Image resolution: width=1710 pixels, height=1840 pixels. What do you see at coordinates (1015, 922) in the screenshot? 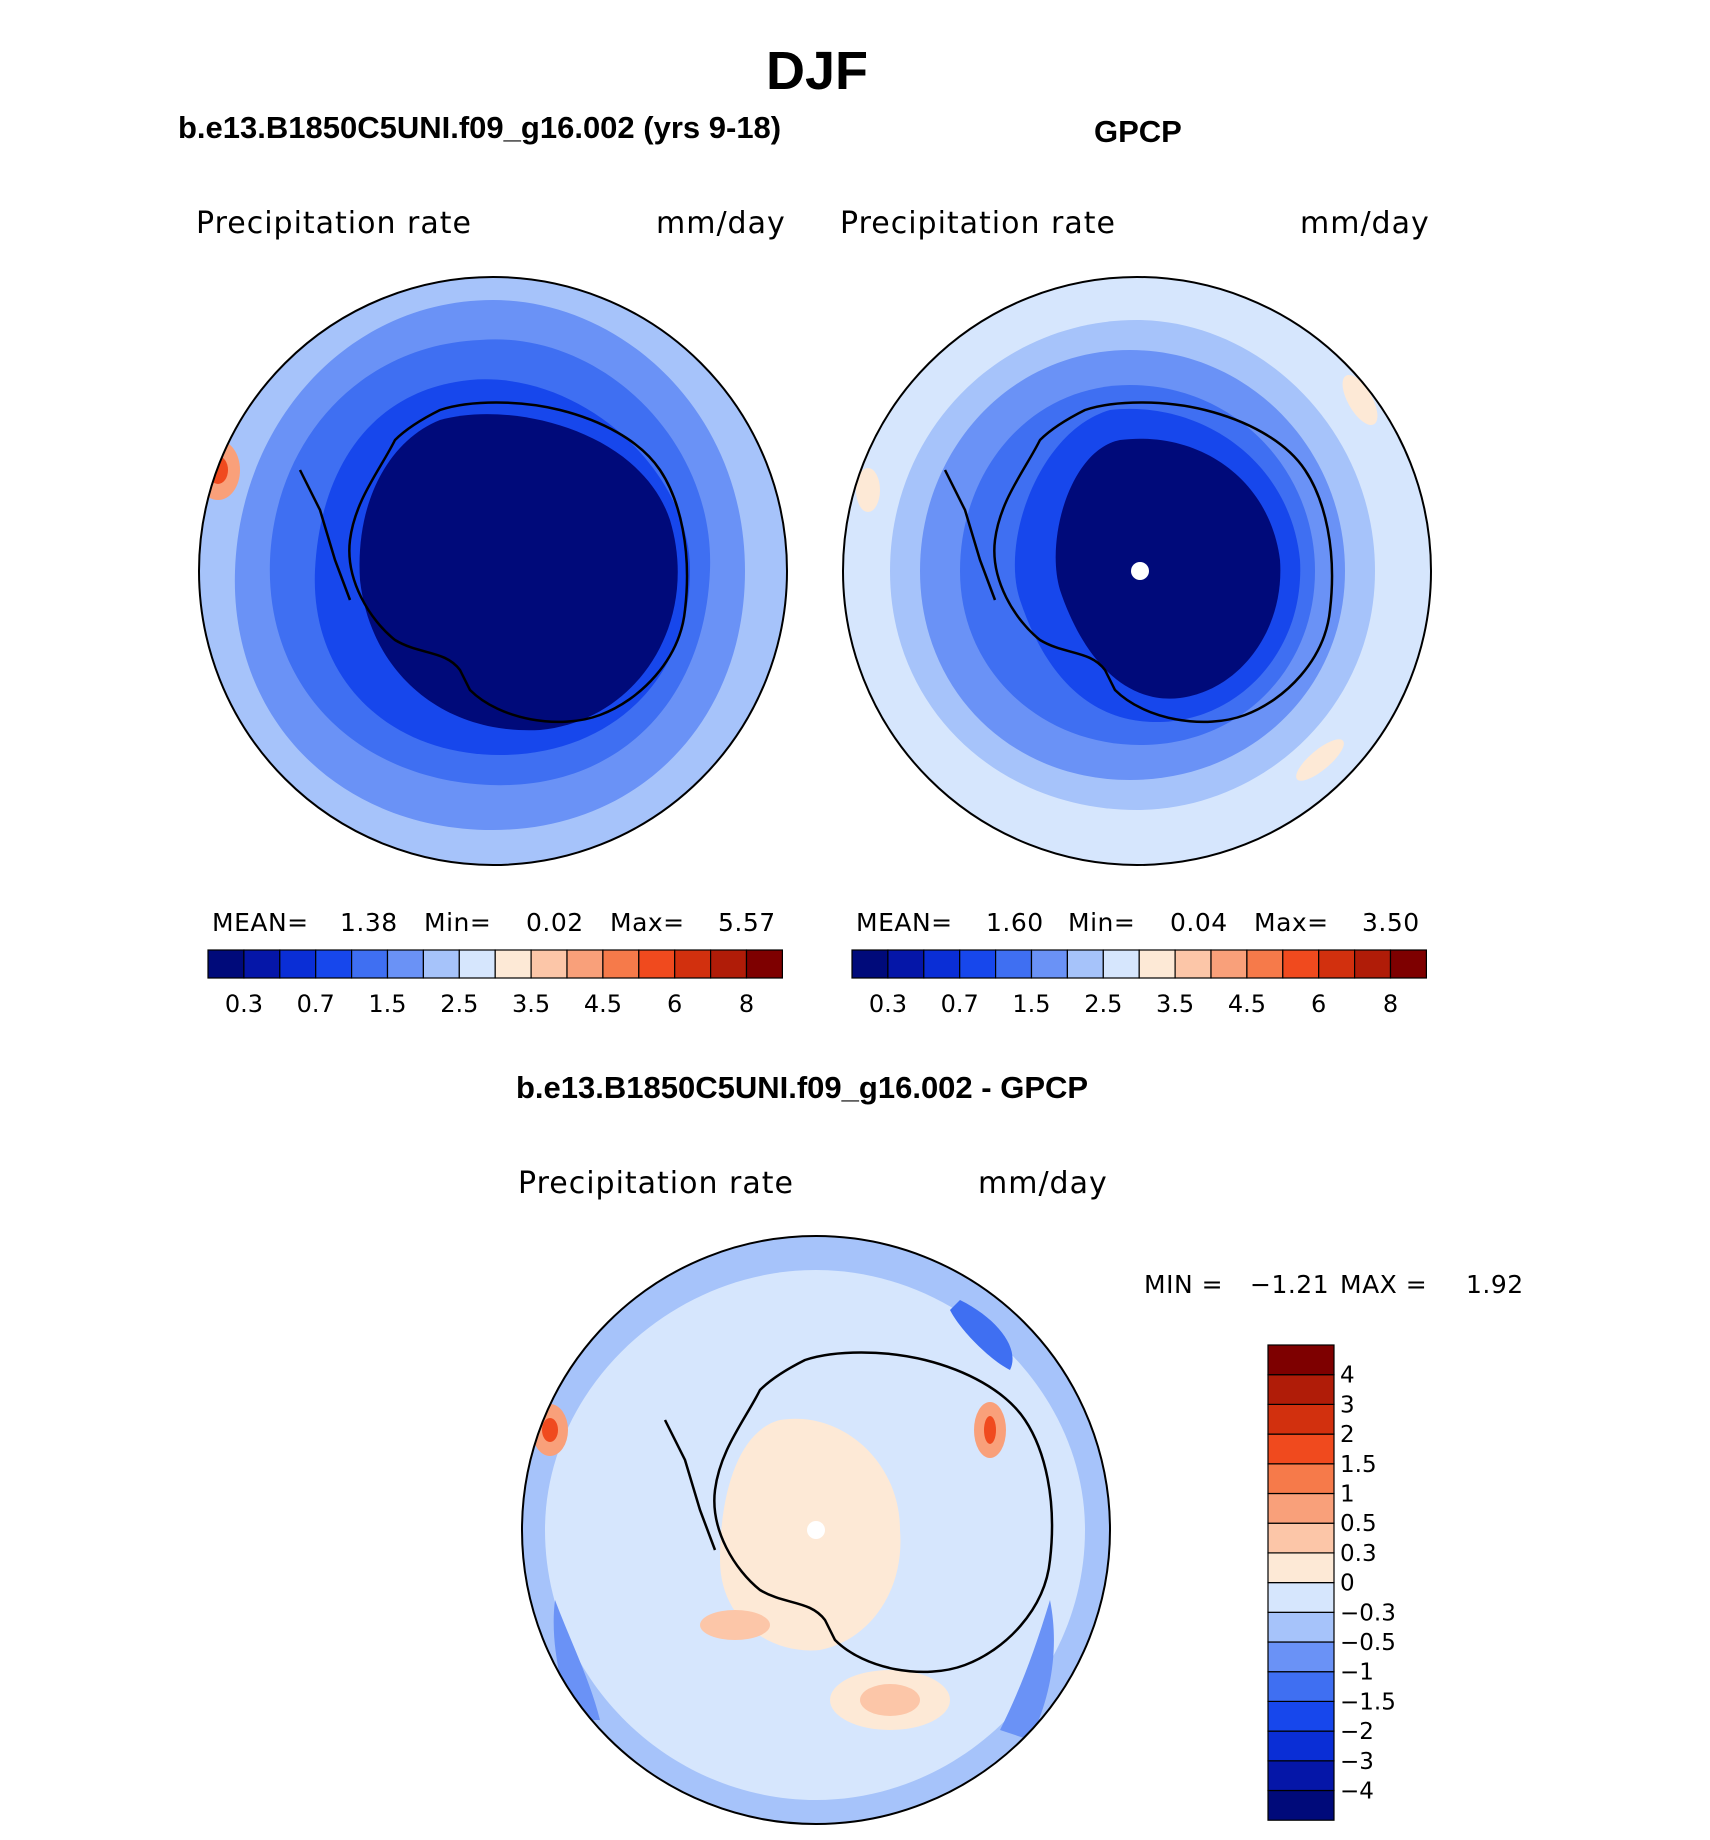
I see `obs-mean-value: 1.60` at bounding box center [1015, 922].